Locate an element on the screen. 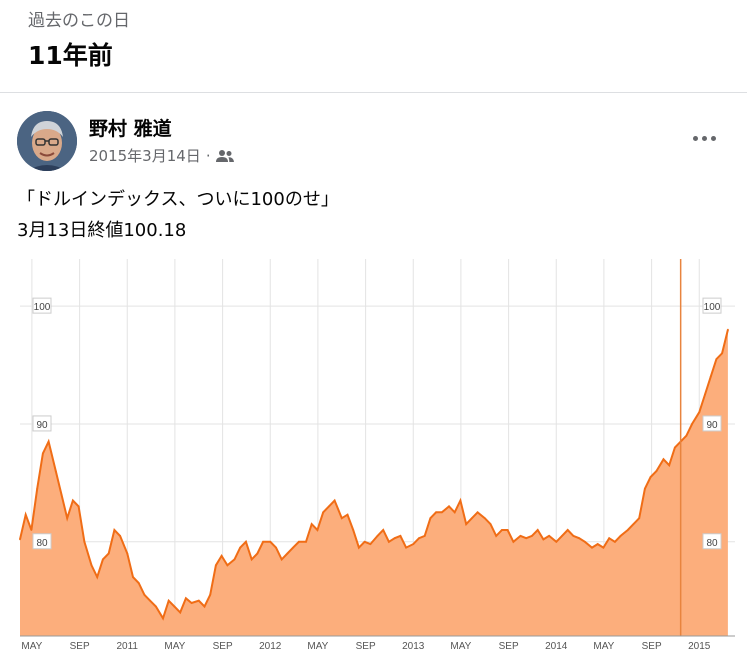 This screenshot has height=657, width=747. y-tick-label-right: 80 is located at coordinates (712, 543).